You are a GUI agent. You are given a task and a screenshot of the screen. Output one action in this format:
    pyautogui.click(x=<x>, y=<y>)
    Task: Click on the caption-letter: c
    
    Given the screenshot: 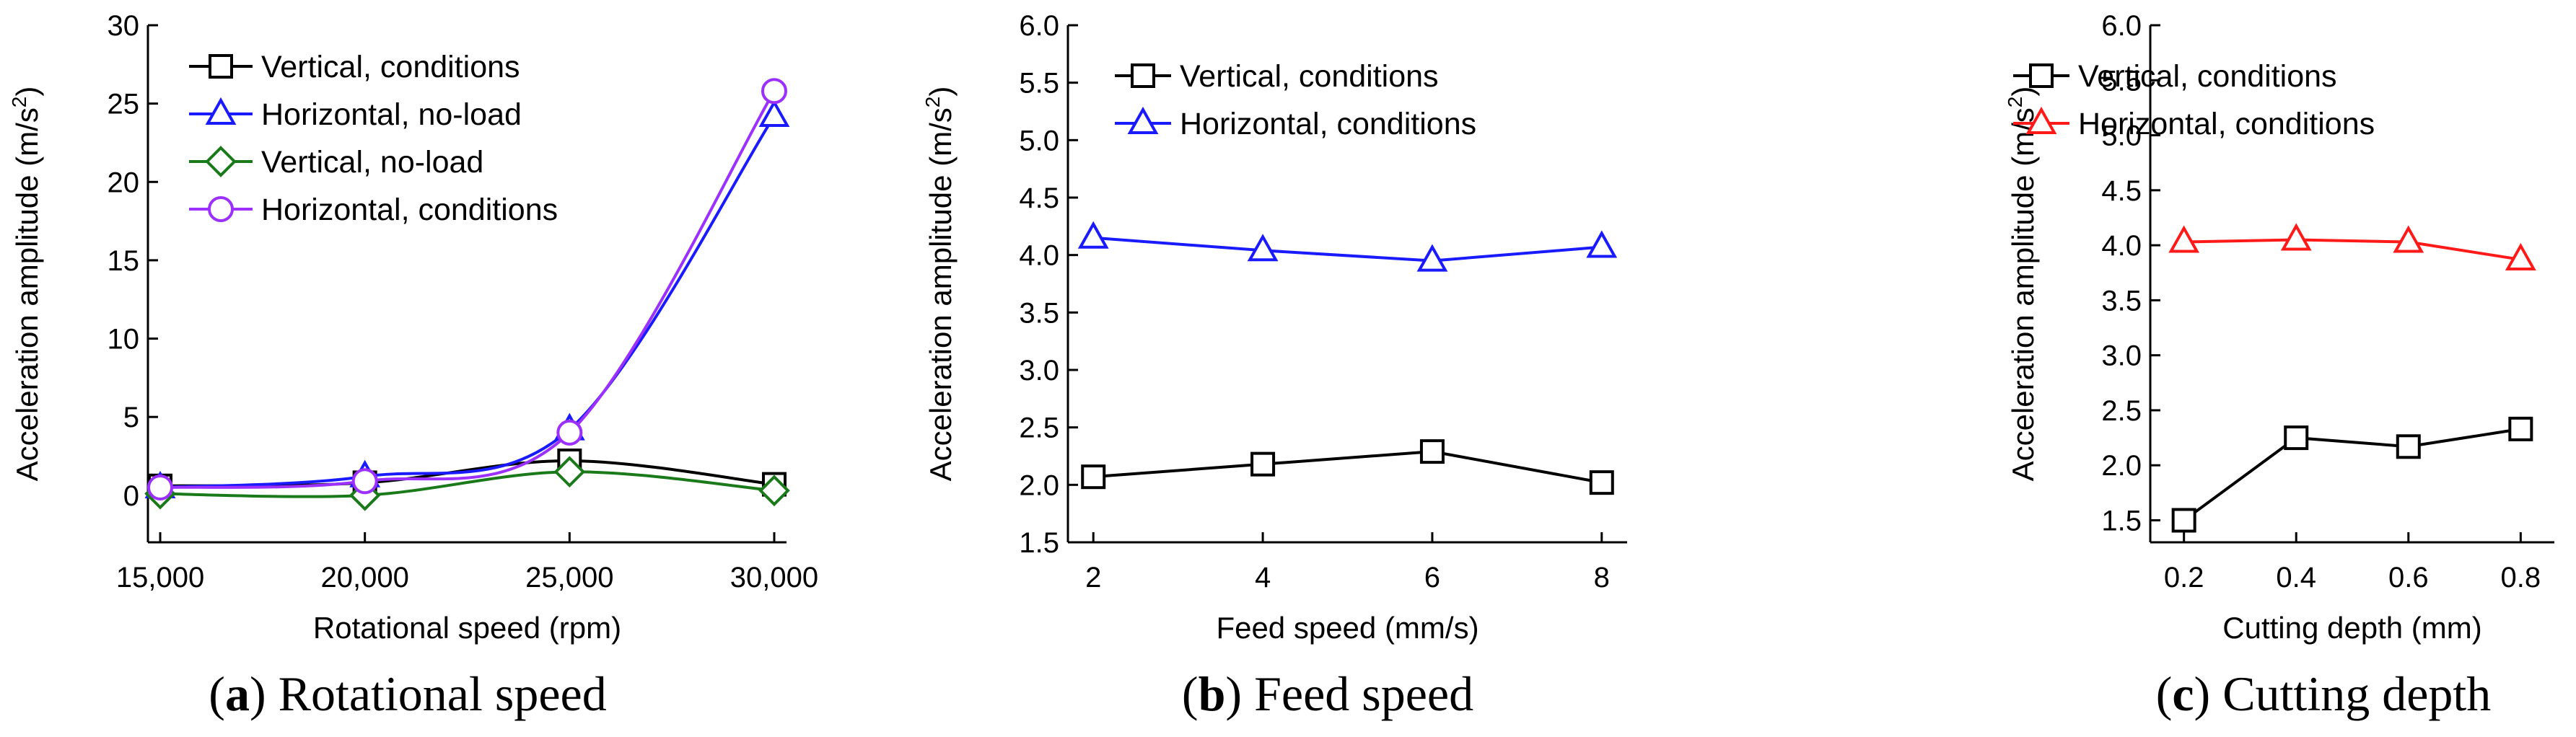 What is the action you would take?
    pyautogui.click(x=2183, y=693)
    